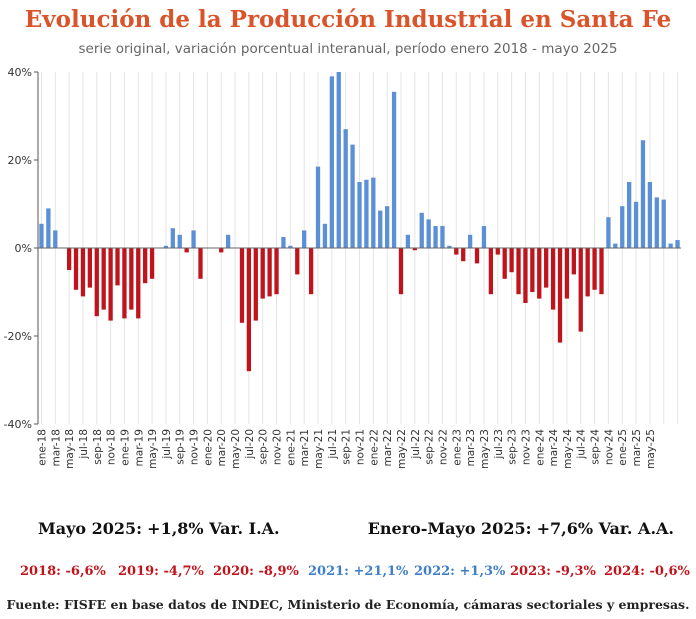 Image resolution: width=696 pixels, height=619 pixels. I want to click on summary-cumulative: Enero-Mayo 2025: +7,6% Var. A.A., so click(521, 528).